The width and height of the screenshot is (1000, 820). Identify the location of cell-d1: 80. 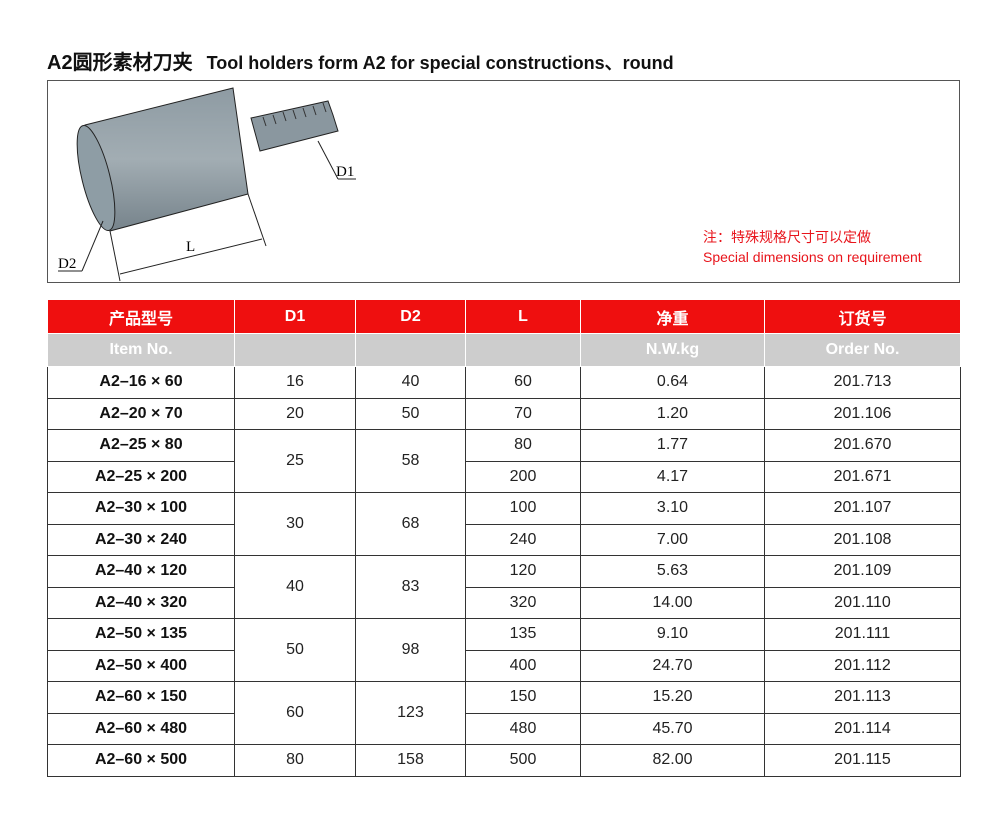
(295, 760).